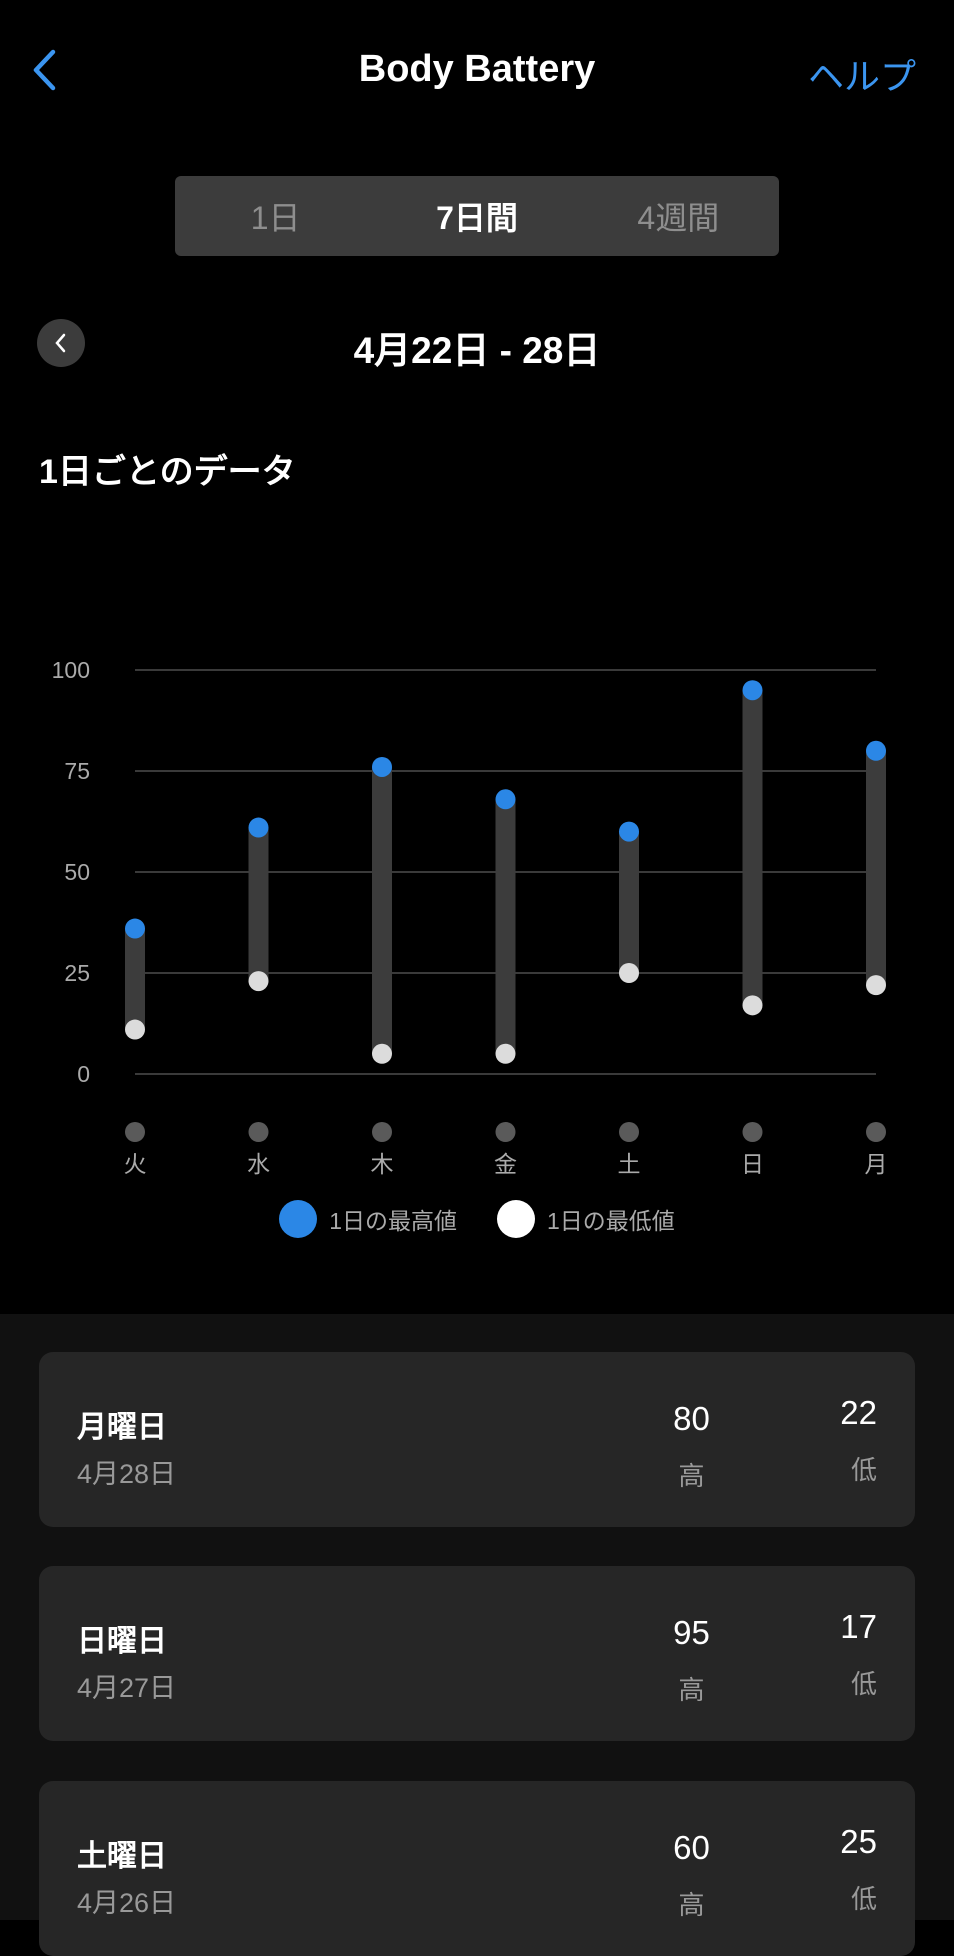  What do you see at coordinates (876, 1164) in the screenshot?
I see `x-tick-label: 月` at bounding box center [876, 1164].